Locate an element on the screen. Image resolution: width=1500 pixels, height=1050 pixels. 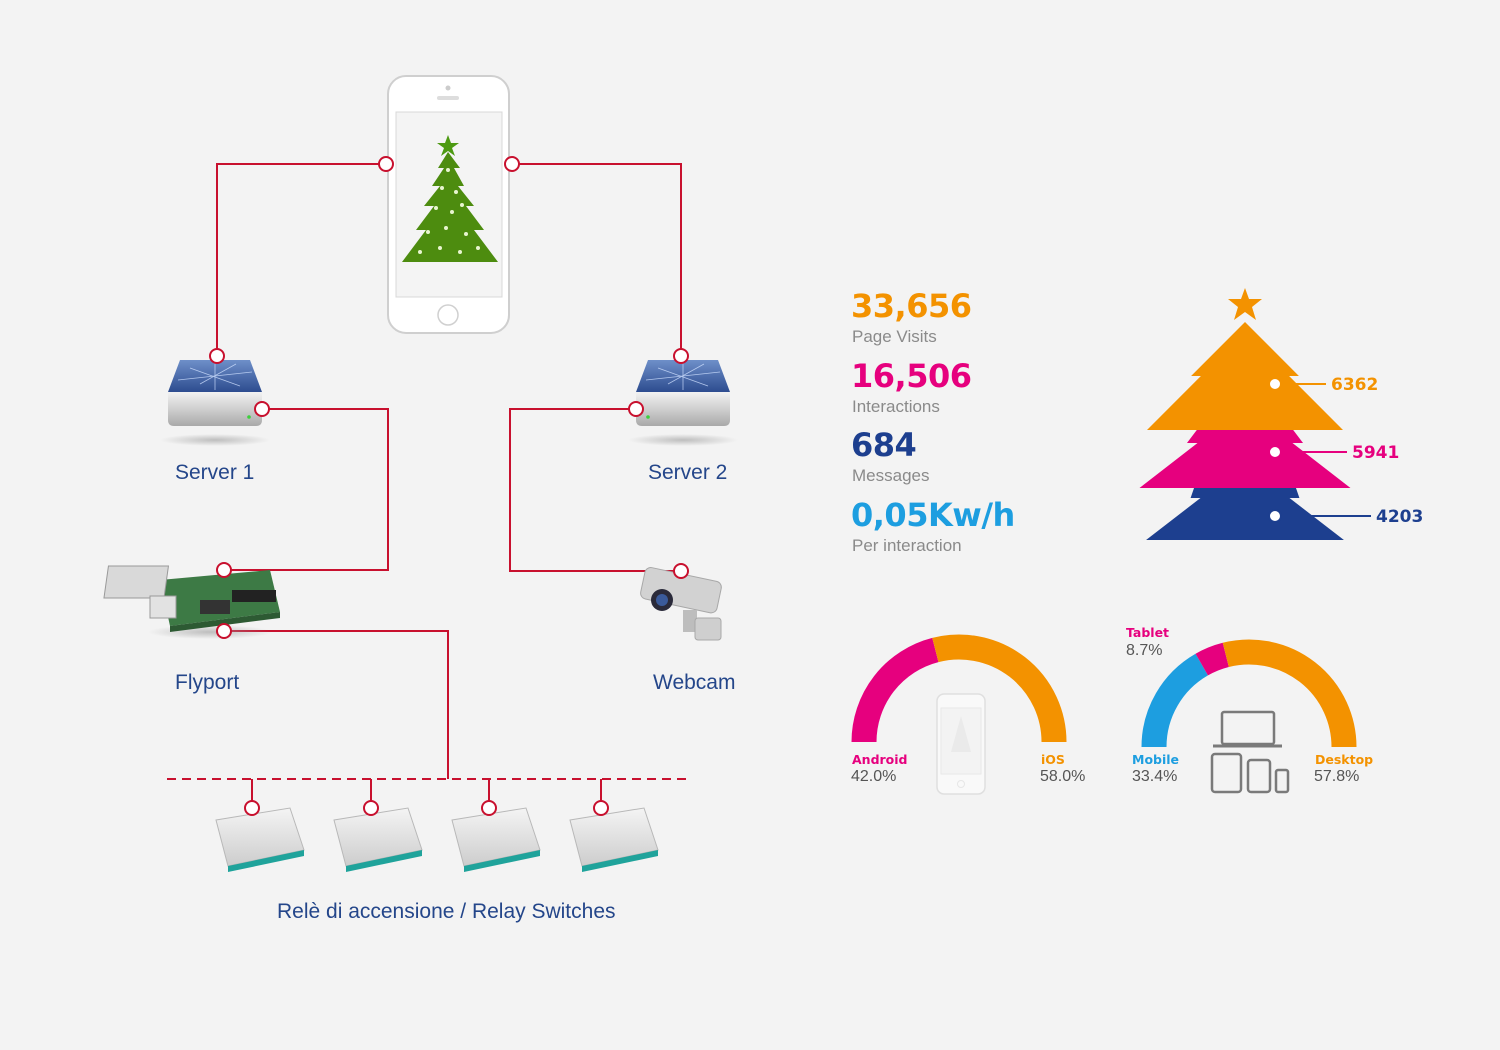
devices-icon is located at coordinates (1250, 752).